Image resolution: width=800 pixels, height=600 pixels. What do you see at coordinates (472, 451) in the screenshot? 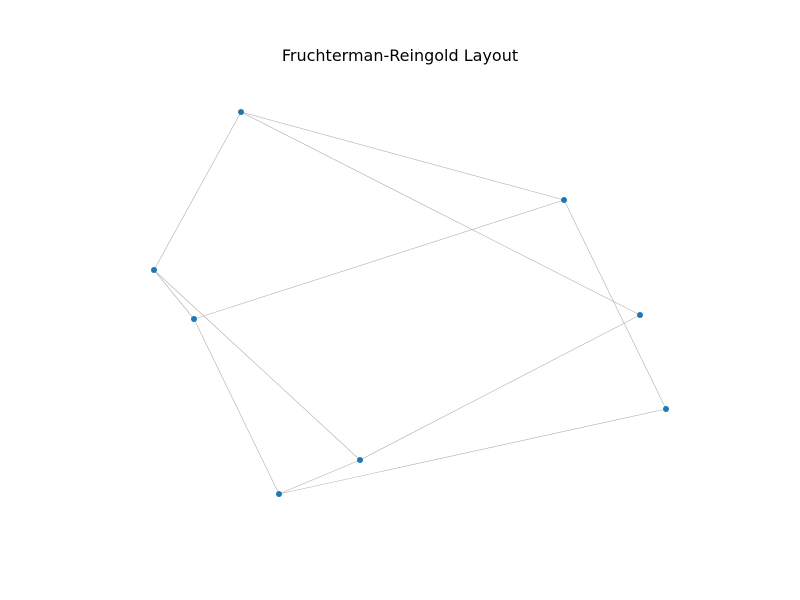
I see `graph-edge-n6-n8` at bounding box center [472, 451].